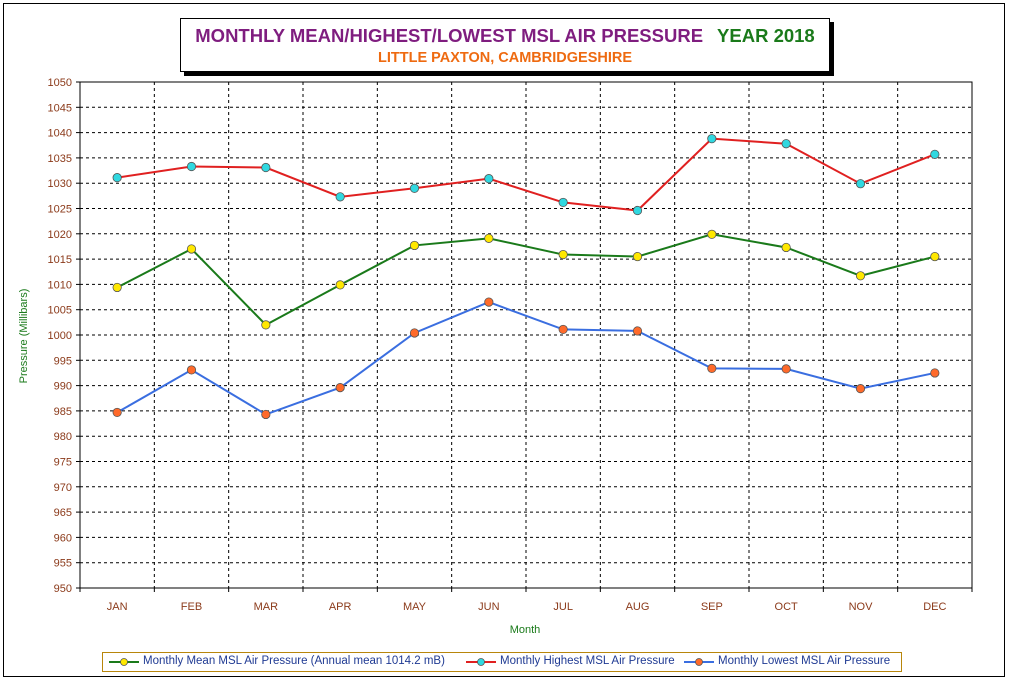  What do you see at coordinates (505, 58) in the screenshot?
I see `chart-subtitle: LITTLE PAXTON, CAMBRIDGESHIRE` at bounding box center [505, 58].